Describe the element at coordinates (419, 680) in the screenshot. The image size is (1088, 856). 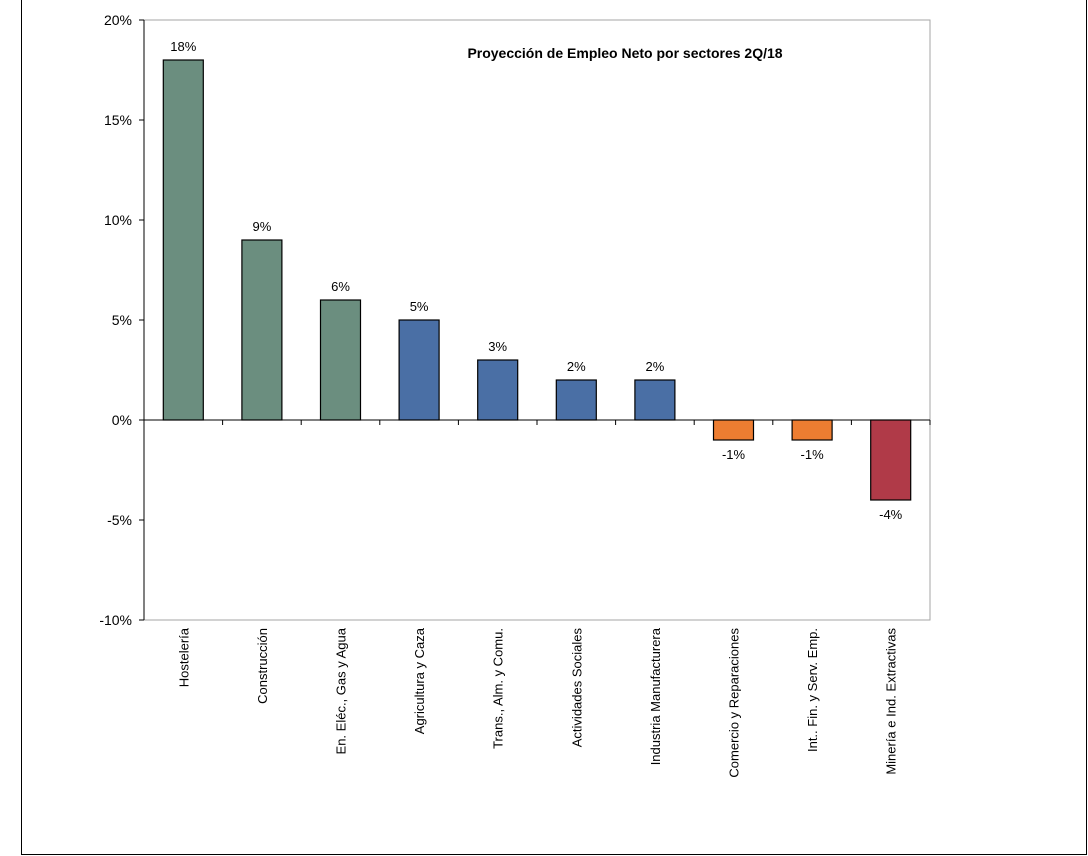
I see `category-label: Agricultura y Caza` at that location.